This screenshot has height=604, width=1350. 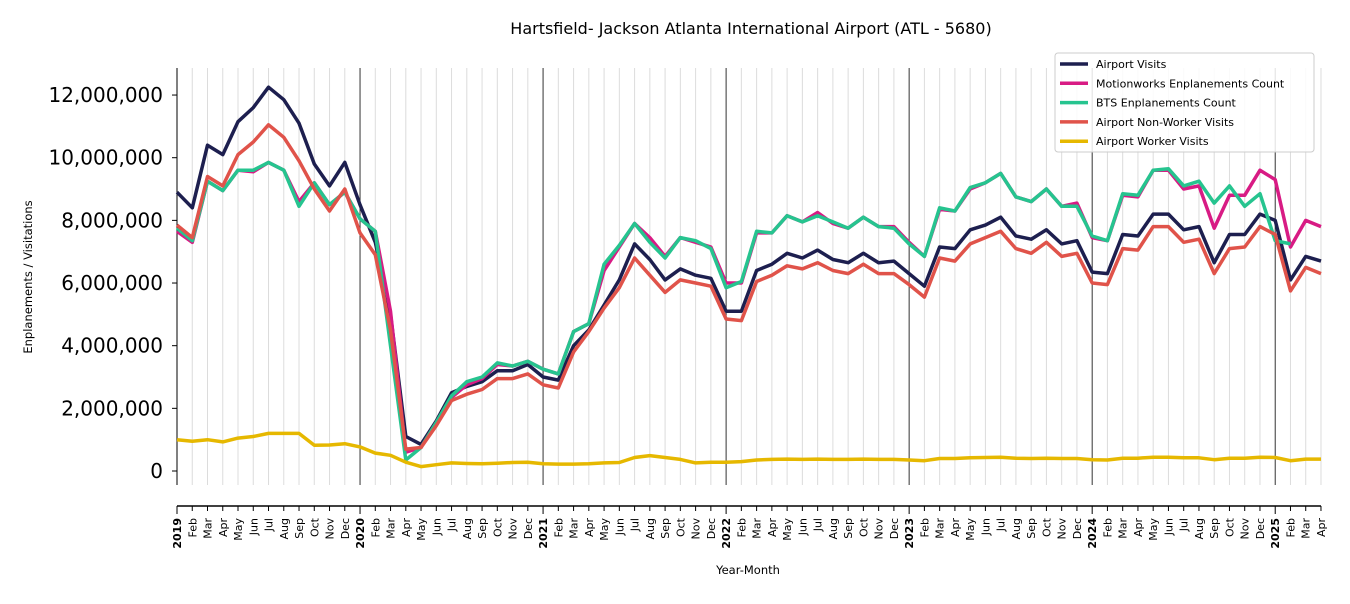 What do you see at coordinates (105, 158) in the screenshot?
I see `y-tick-label: 10,000,000` at bounding box center [105, 158].